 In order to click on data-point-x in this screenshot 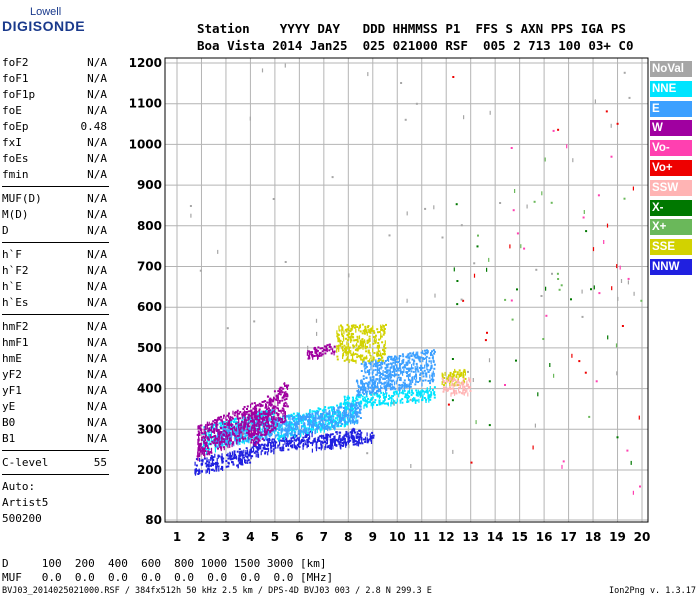, I will do `click(452, 359)`.